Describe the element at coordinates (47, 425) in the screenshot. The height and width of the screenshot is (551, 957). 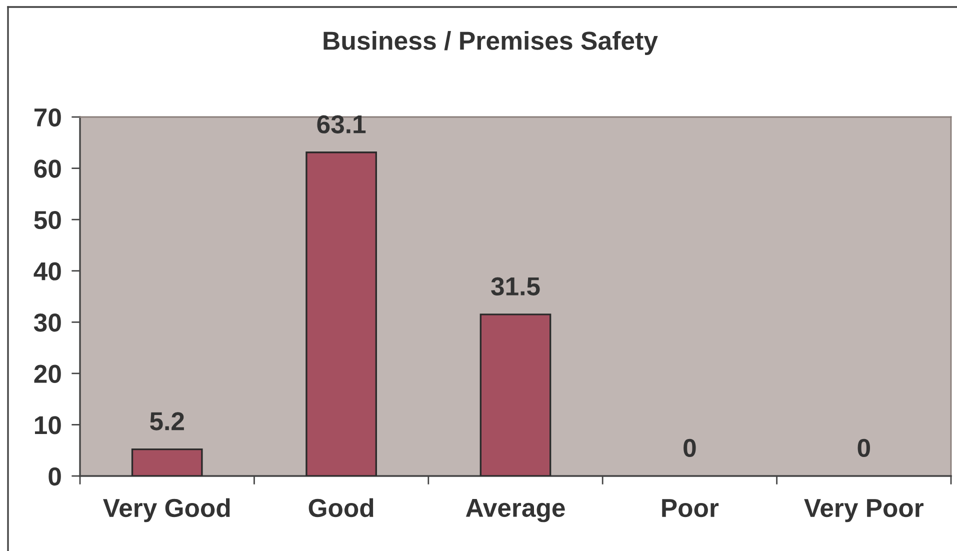
I see `y-tick-label: 10` at that location.